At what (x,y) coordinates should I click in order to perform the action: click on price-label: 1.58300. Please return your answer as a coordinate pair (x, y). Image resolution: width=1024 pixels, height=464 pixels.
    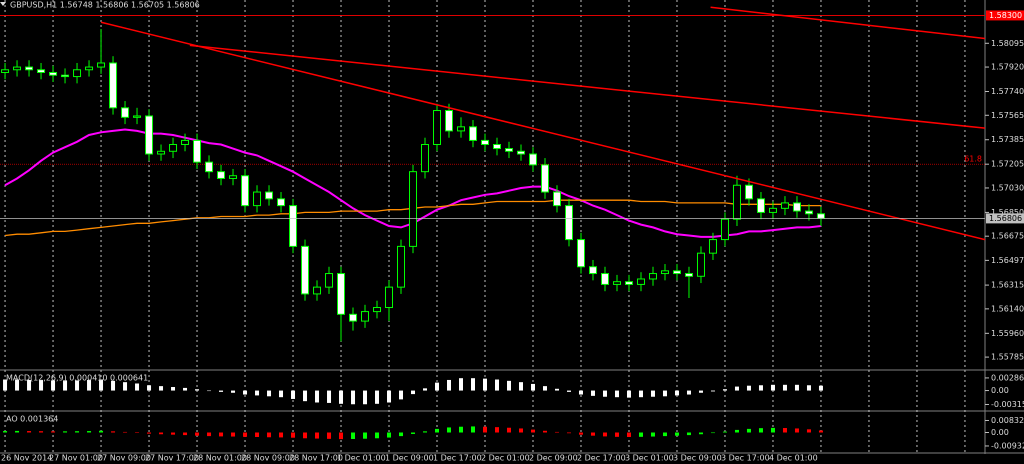
    Looking at the image, I should click on (1005, 15).